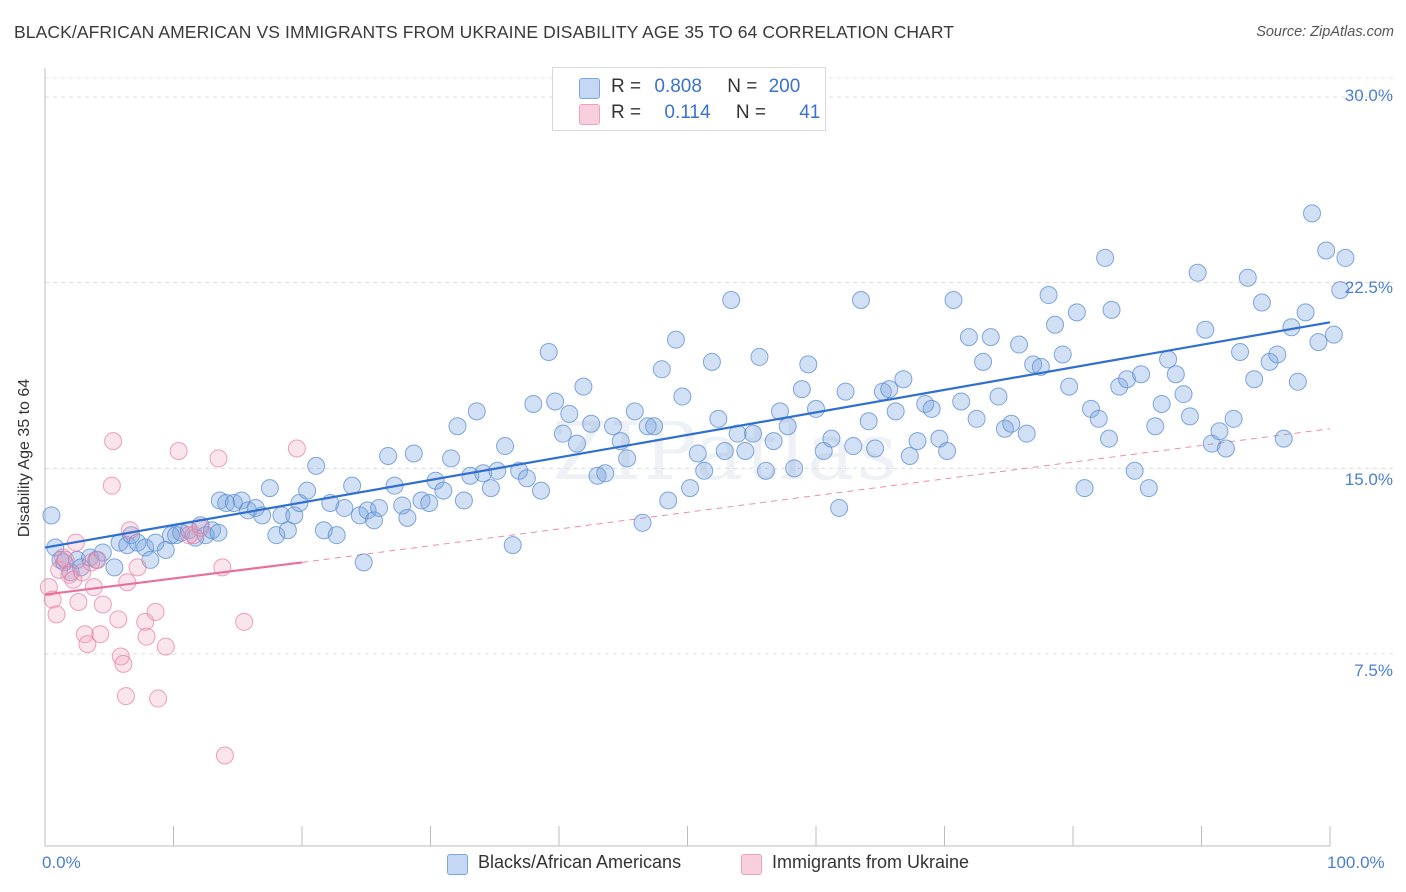 This screenshot has height=892, width=1406. What do you see at coordinates (705, 87) in the screenshot?
I see `legend-row-blacks: R = 0.808 N = 200` at bounding box center [705, 87].